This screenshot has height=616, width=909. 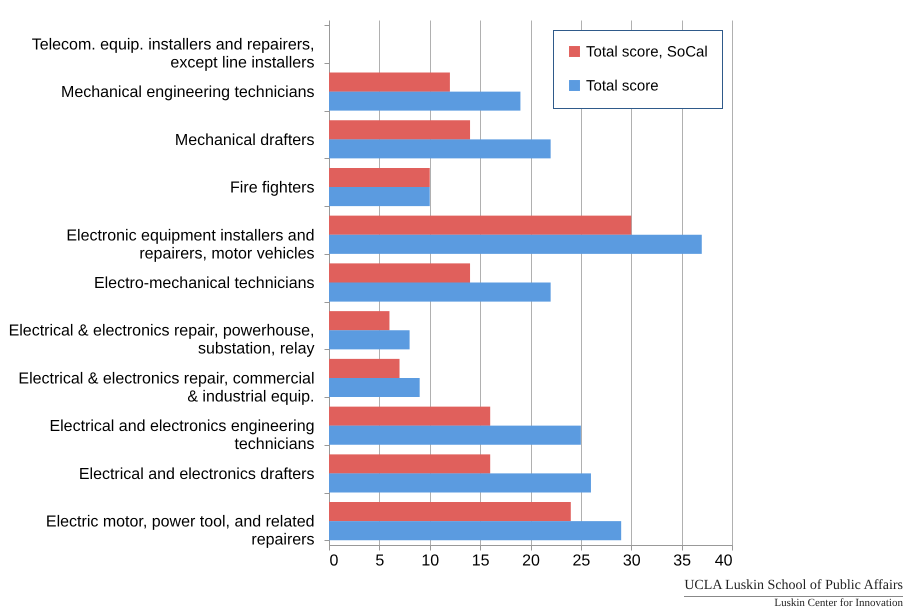 I want to click on y-tick-label: Electric motor, power tool, and related repairers, so click(x=180, y=531).